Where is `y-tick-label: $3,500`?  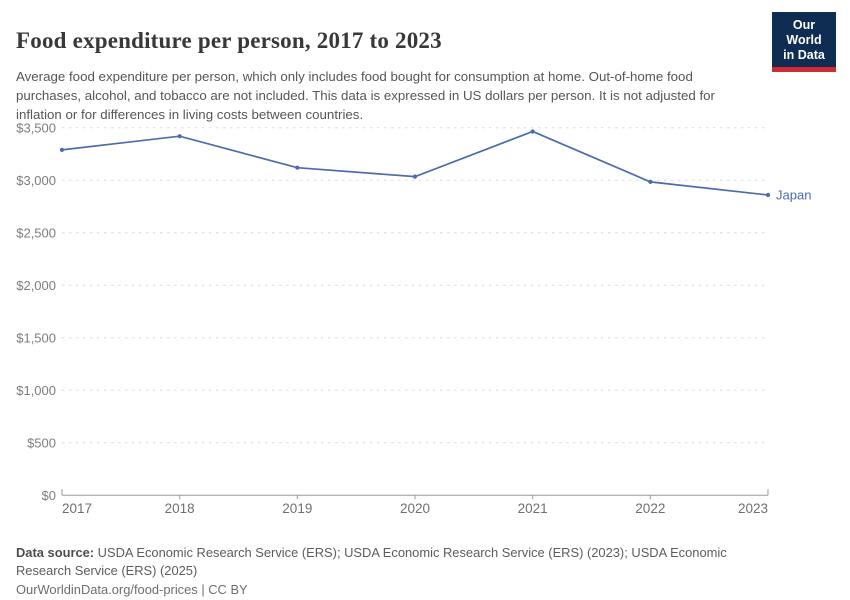 y-tick-label: $3,500 is located at coordinates (36, 127).